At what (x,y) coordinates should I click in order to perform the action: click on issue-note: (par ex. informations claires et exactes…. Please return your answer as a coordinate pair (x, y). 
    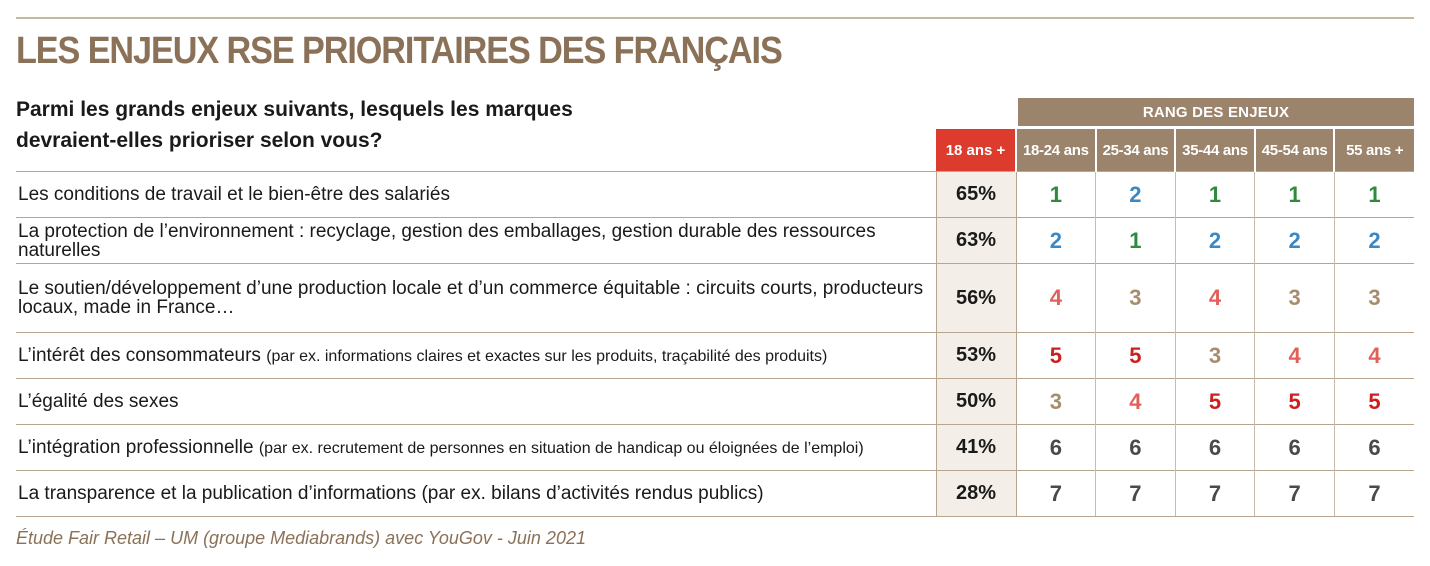
    Looking at the image, I should click on (547, 356).